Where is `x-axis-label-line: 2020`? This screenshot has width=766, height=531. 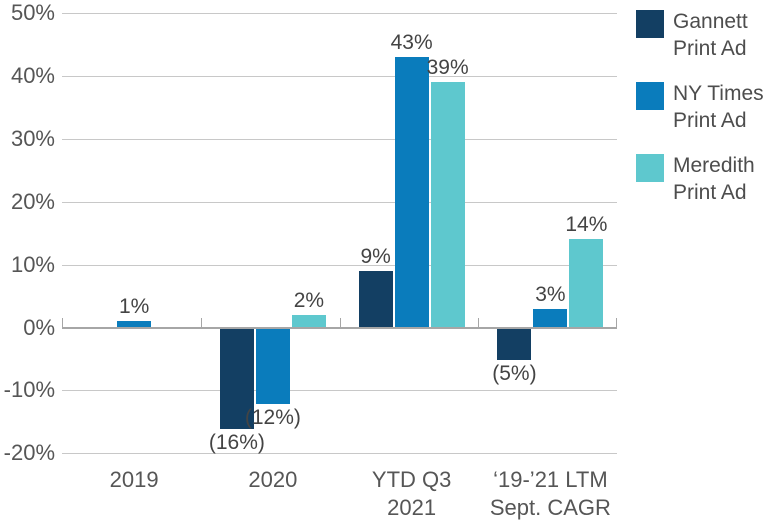
x-axis-label-line: 2020 is located at coordinates (273, 479).